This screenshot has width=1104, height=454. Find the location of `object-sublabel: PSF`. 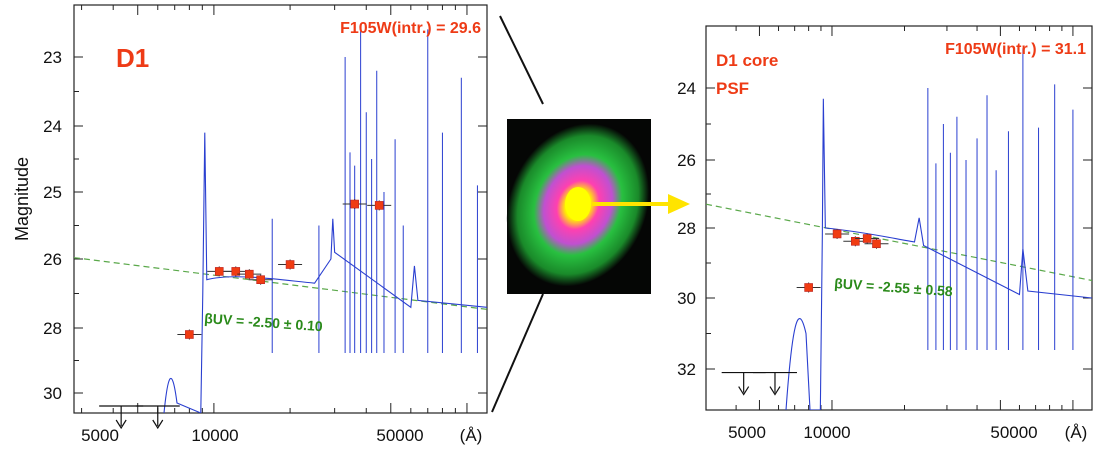

object-sublabel: PSF is located at coordinates (732, 88).